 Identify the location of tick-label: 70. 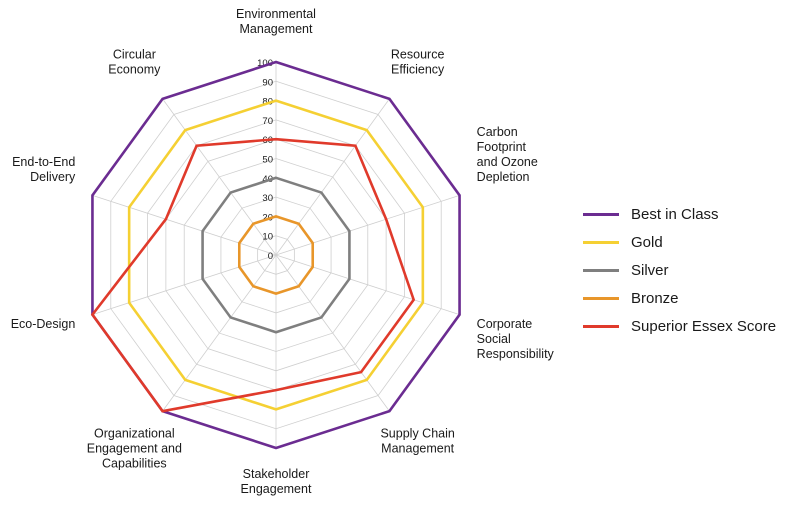
(267, 121).